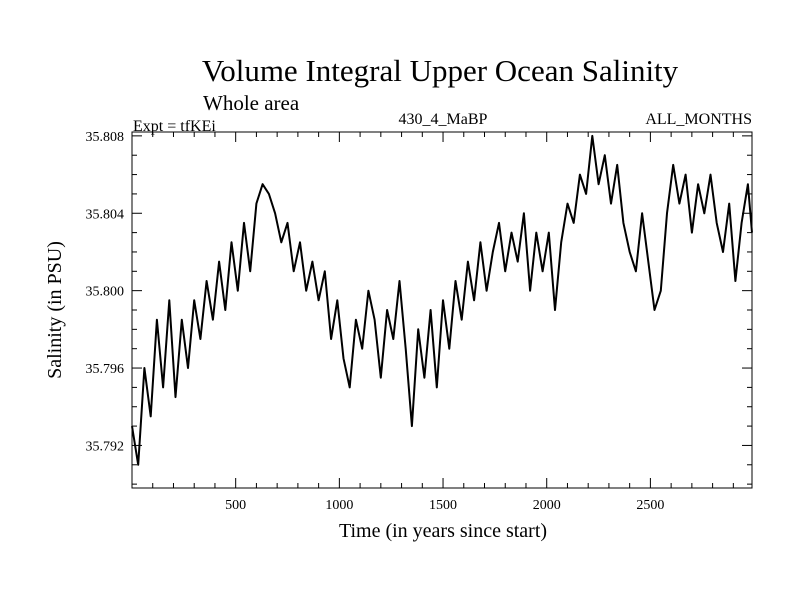  What do you see at coordinates (339, 505) in the screenshot?
I see `x-tick-label: 1000` at bounding box center [339, 505].